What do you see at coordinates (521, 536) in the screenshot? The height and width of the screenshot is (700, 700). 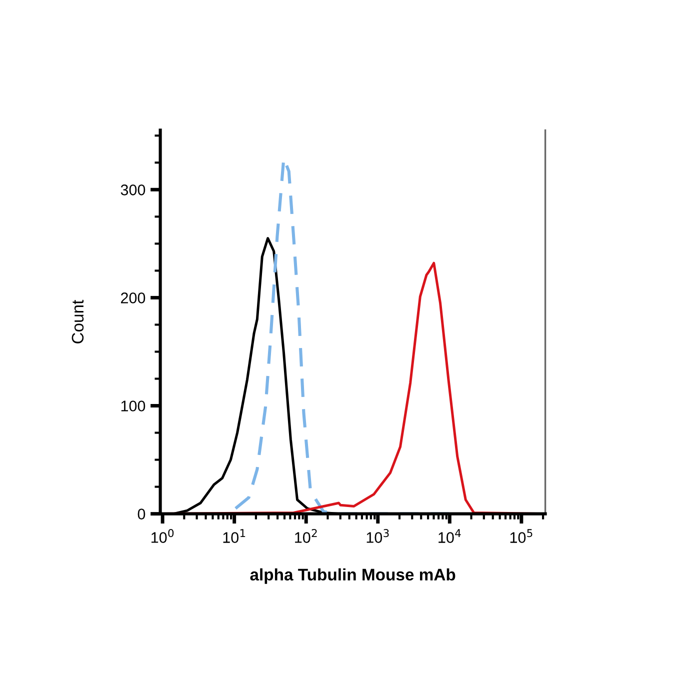 I see `x-tick-label: 10$^{5}$` at bounding box center [521, 536].